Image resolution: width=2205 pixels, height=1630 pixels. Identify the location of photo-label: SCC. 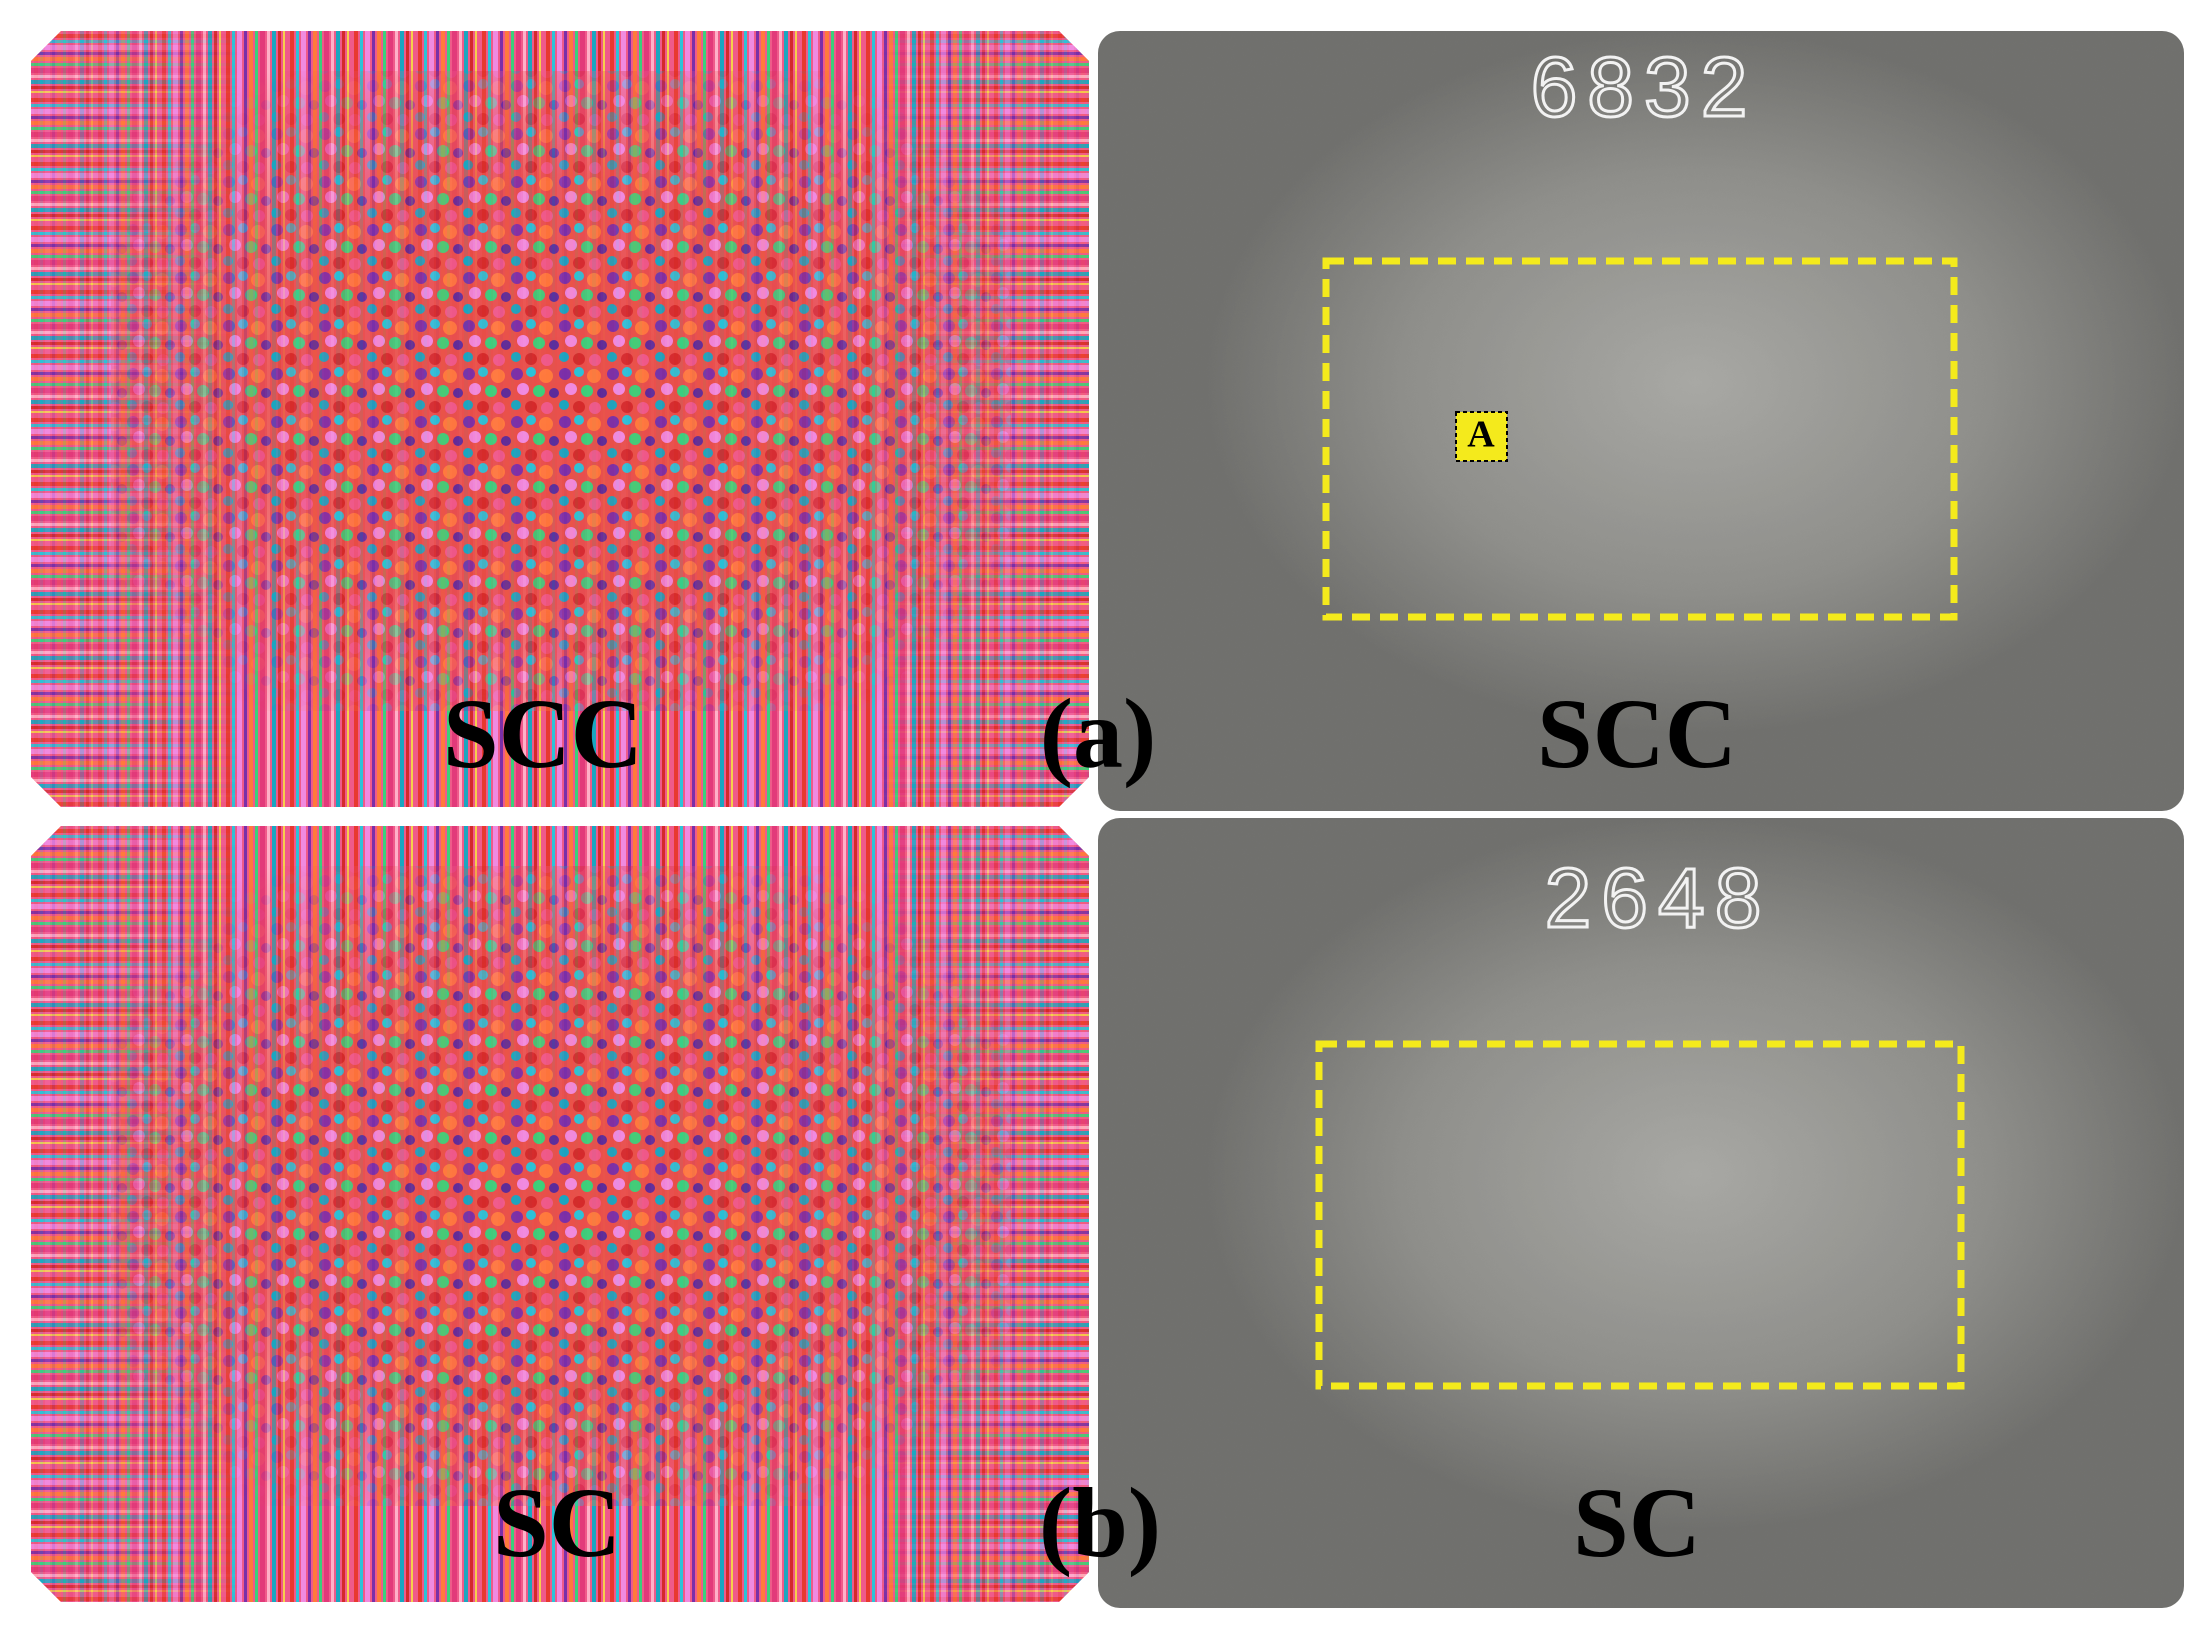
(1637, 733).